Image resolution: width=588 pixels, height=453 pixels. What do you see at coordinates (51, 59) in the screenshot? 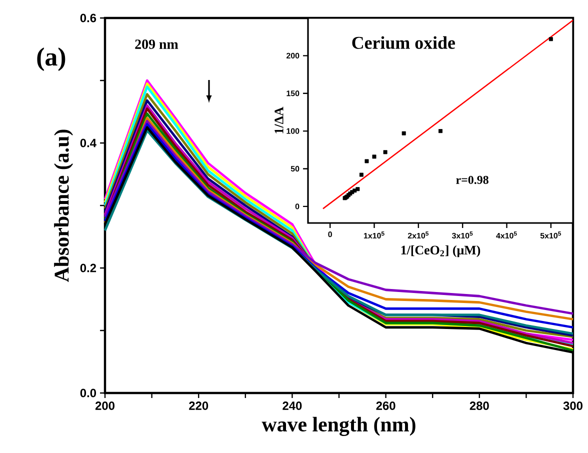
I see `text: (a)` at bounding box center [51, 59].